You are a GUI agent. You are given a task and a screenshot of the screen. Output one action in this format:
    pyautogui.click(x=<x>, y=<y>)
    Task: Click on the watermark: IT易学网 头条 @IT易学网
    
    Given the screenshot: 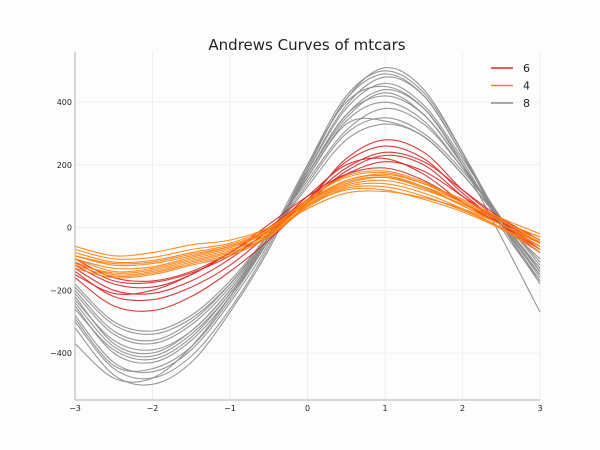 What is the action you would take?
    pyautogui.click(x=534, y=426)
    